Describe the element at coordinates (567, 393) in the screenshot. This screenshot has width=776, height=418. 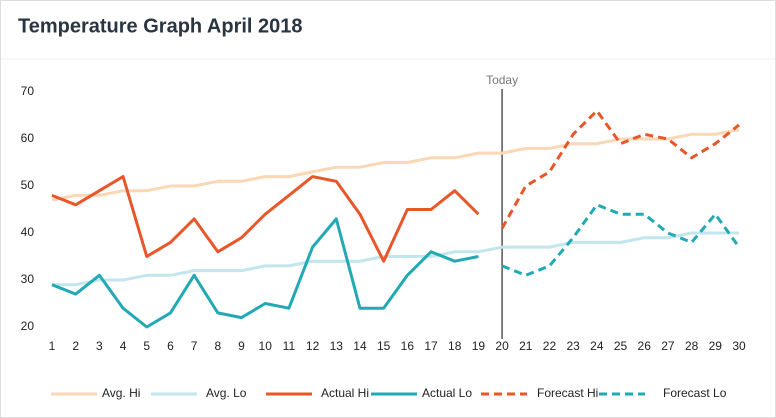
I see `legend-label: Forecast Hi` at that location.